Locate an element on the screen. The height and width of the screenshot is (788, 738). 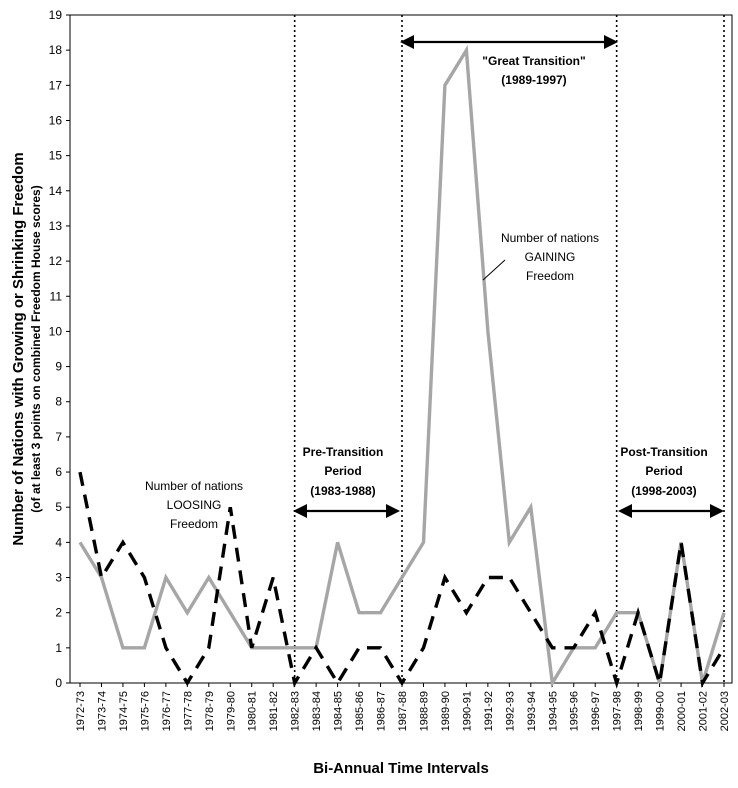
x-tick-label: 1978-79 is located at coordinates (210, 711).